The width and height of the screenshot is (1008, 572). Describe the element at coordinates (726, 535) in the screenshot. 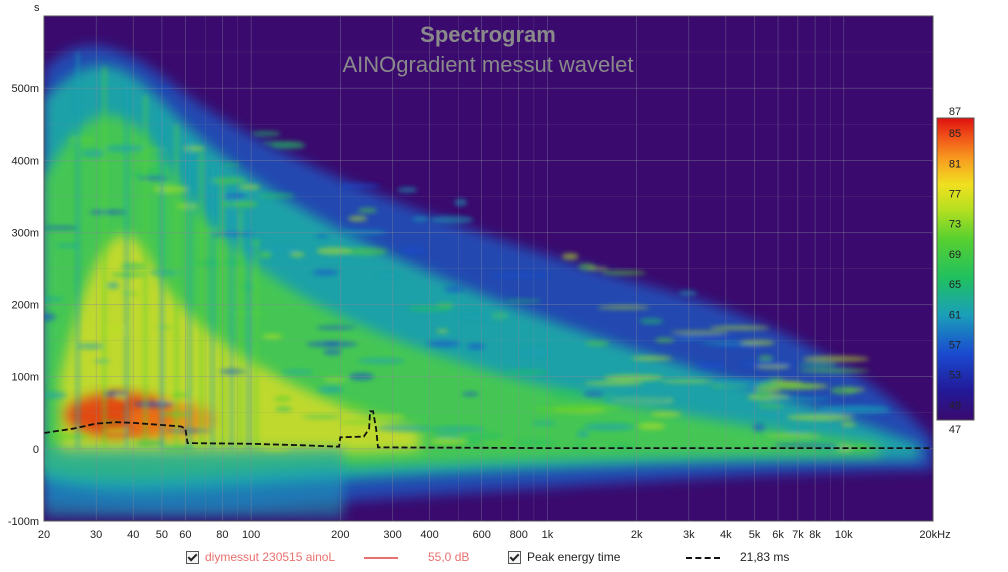

I see `x-tick-4k: 4k` at that location.